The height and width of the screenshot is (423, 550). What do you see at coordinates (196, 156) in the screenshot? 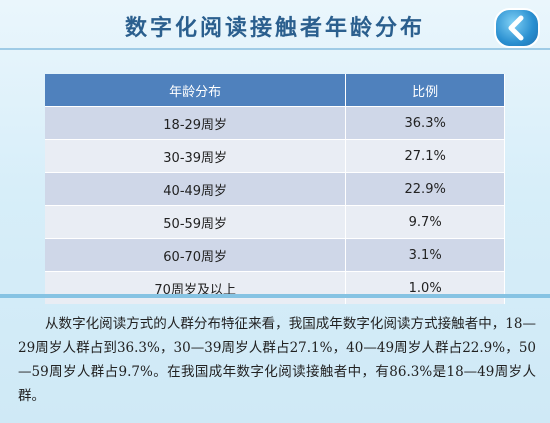
I see `cell-age: 30-39周岁` at bounding box center [196, 156].